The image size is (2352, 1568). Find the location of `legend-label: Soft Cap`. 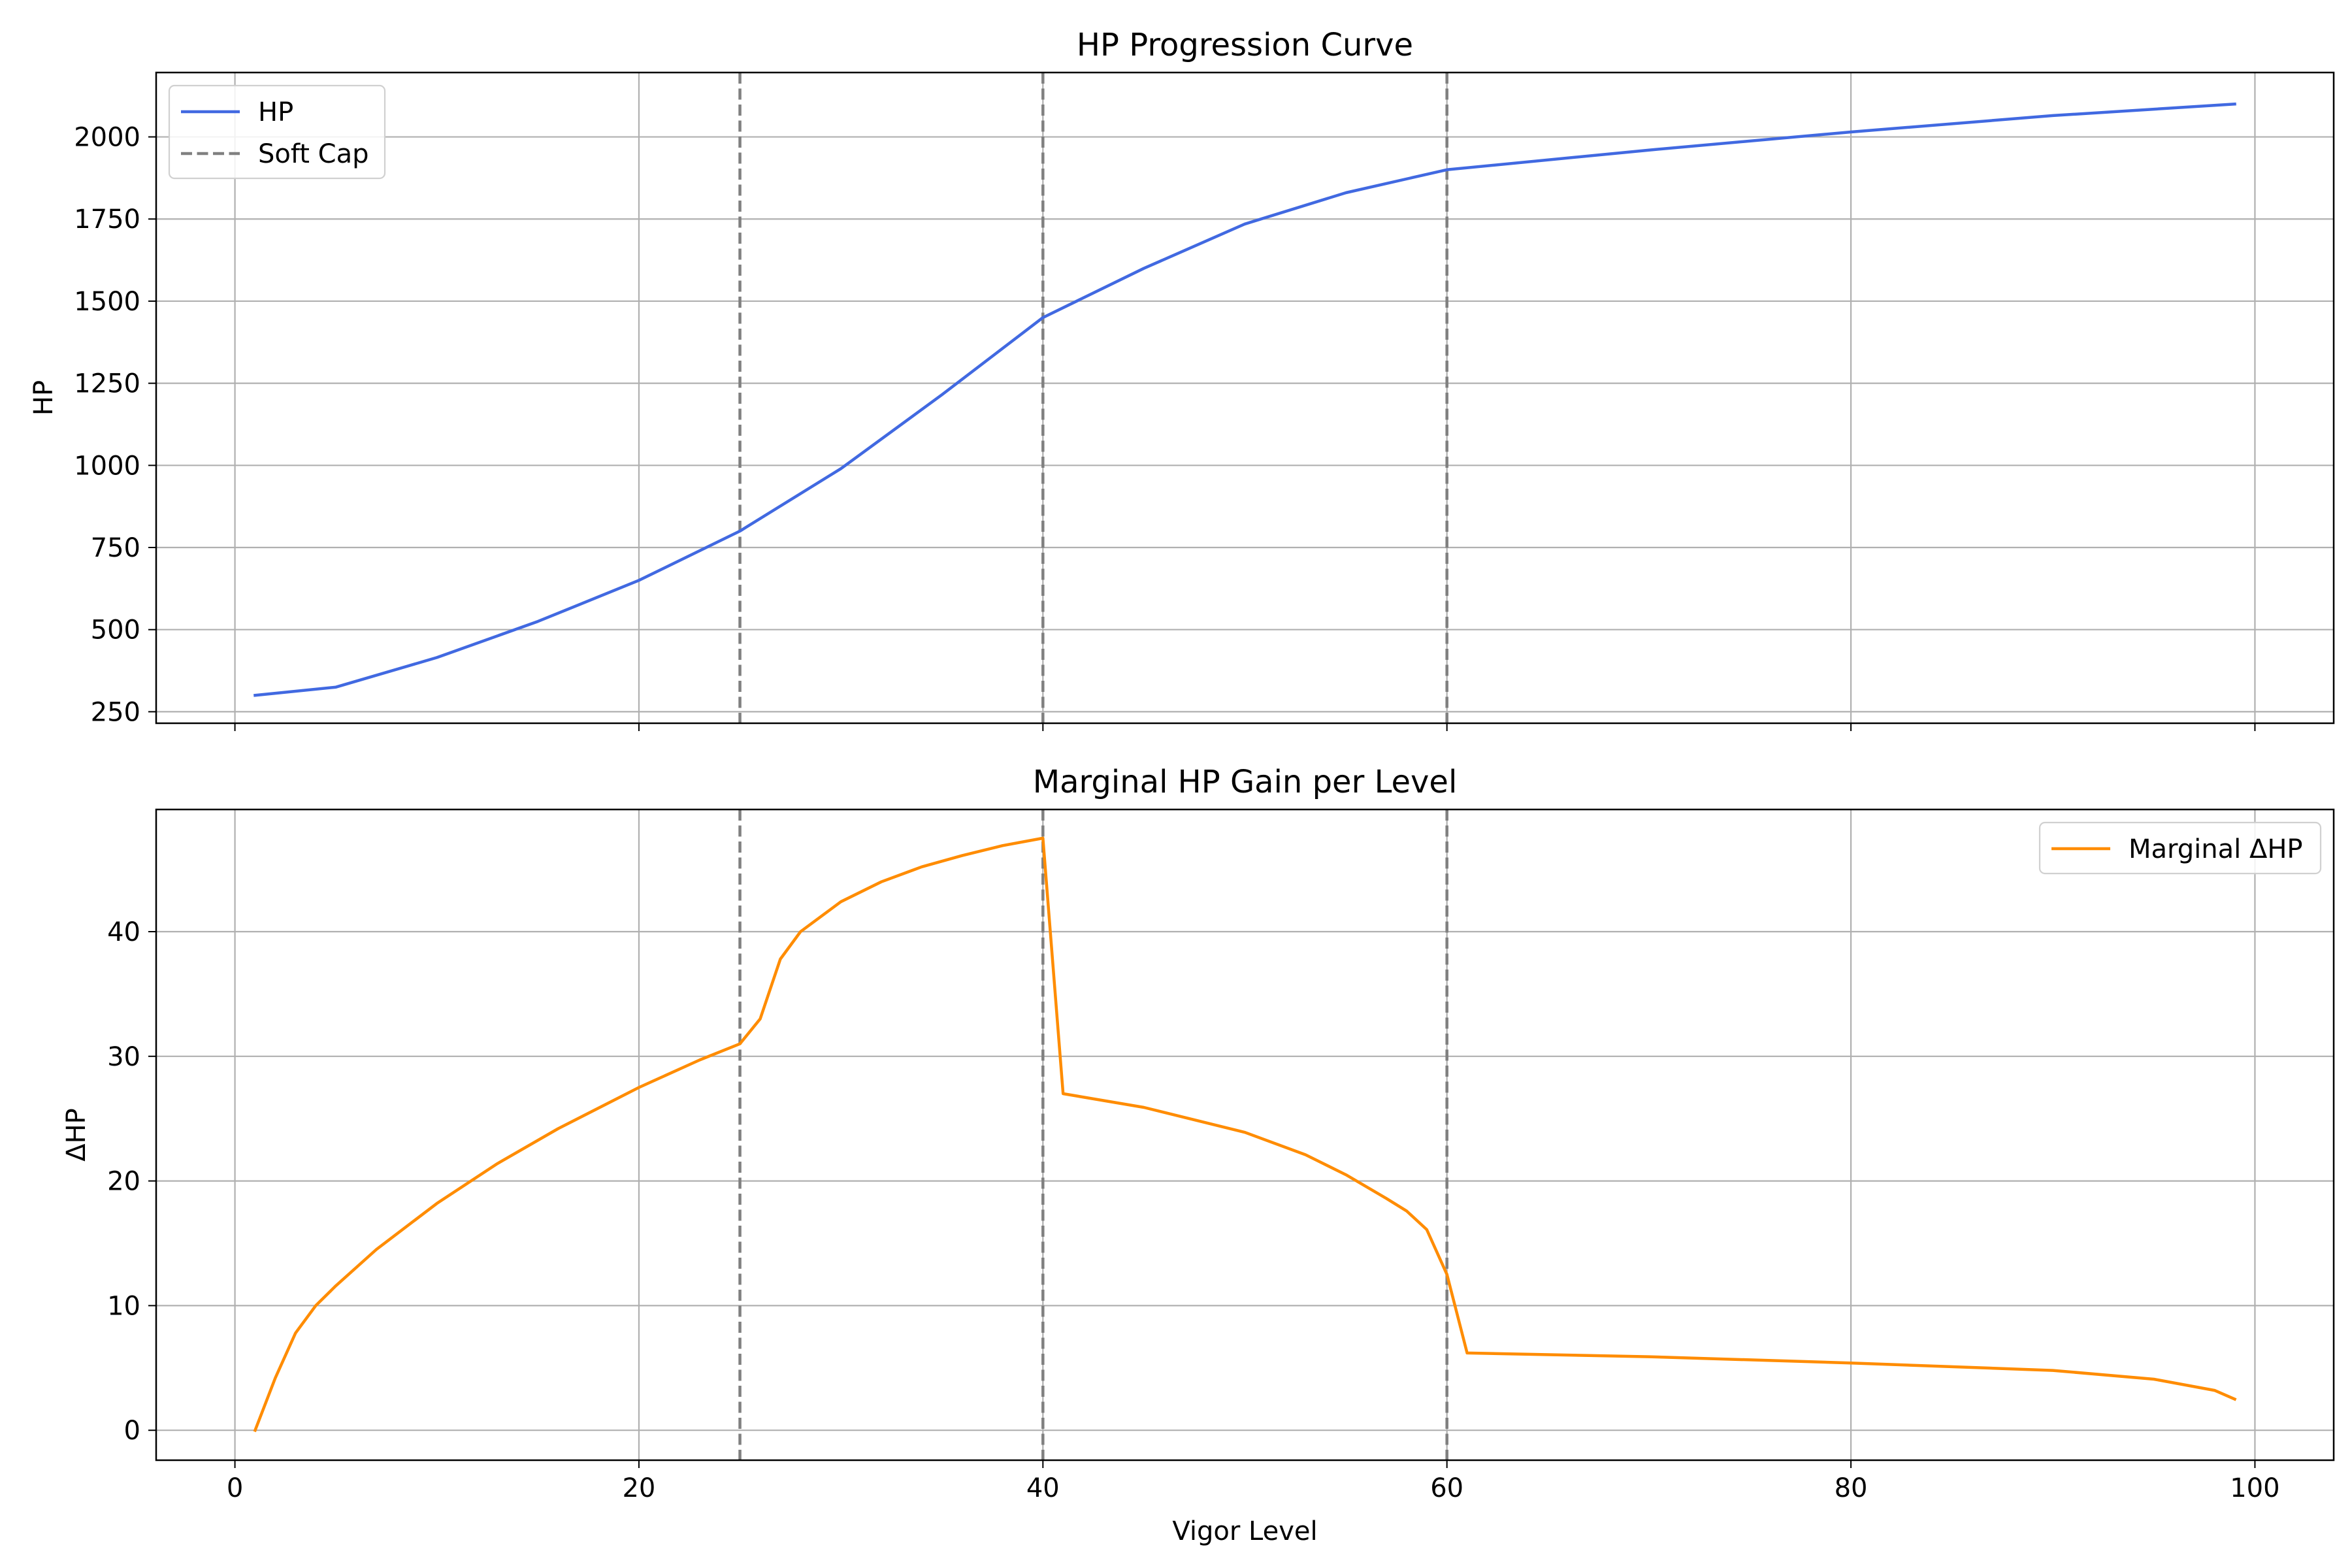

legend-label: Soft Cap is located at coordinates (313, 154).